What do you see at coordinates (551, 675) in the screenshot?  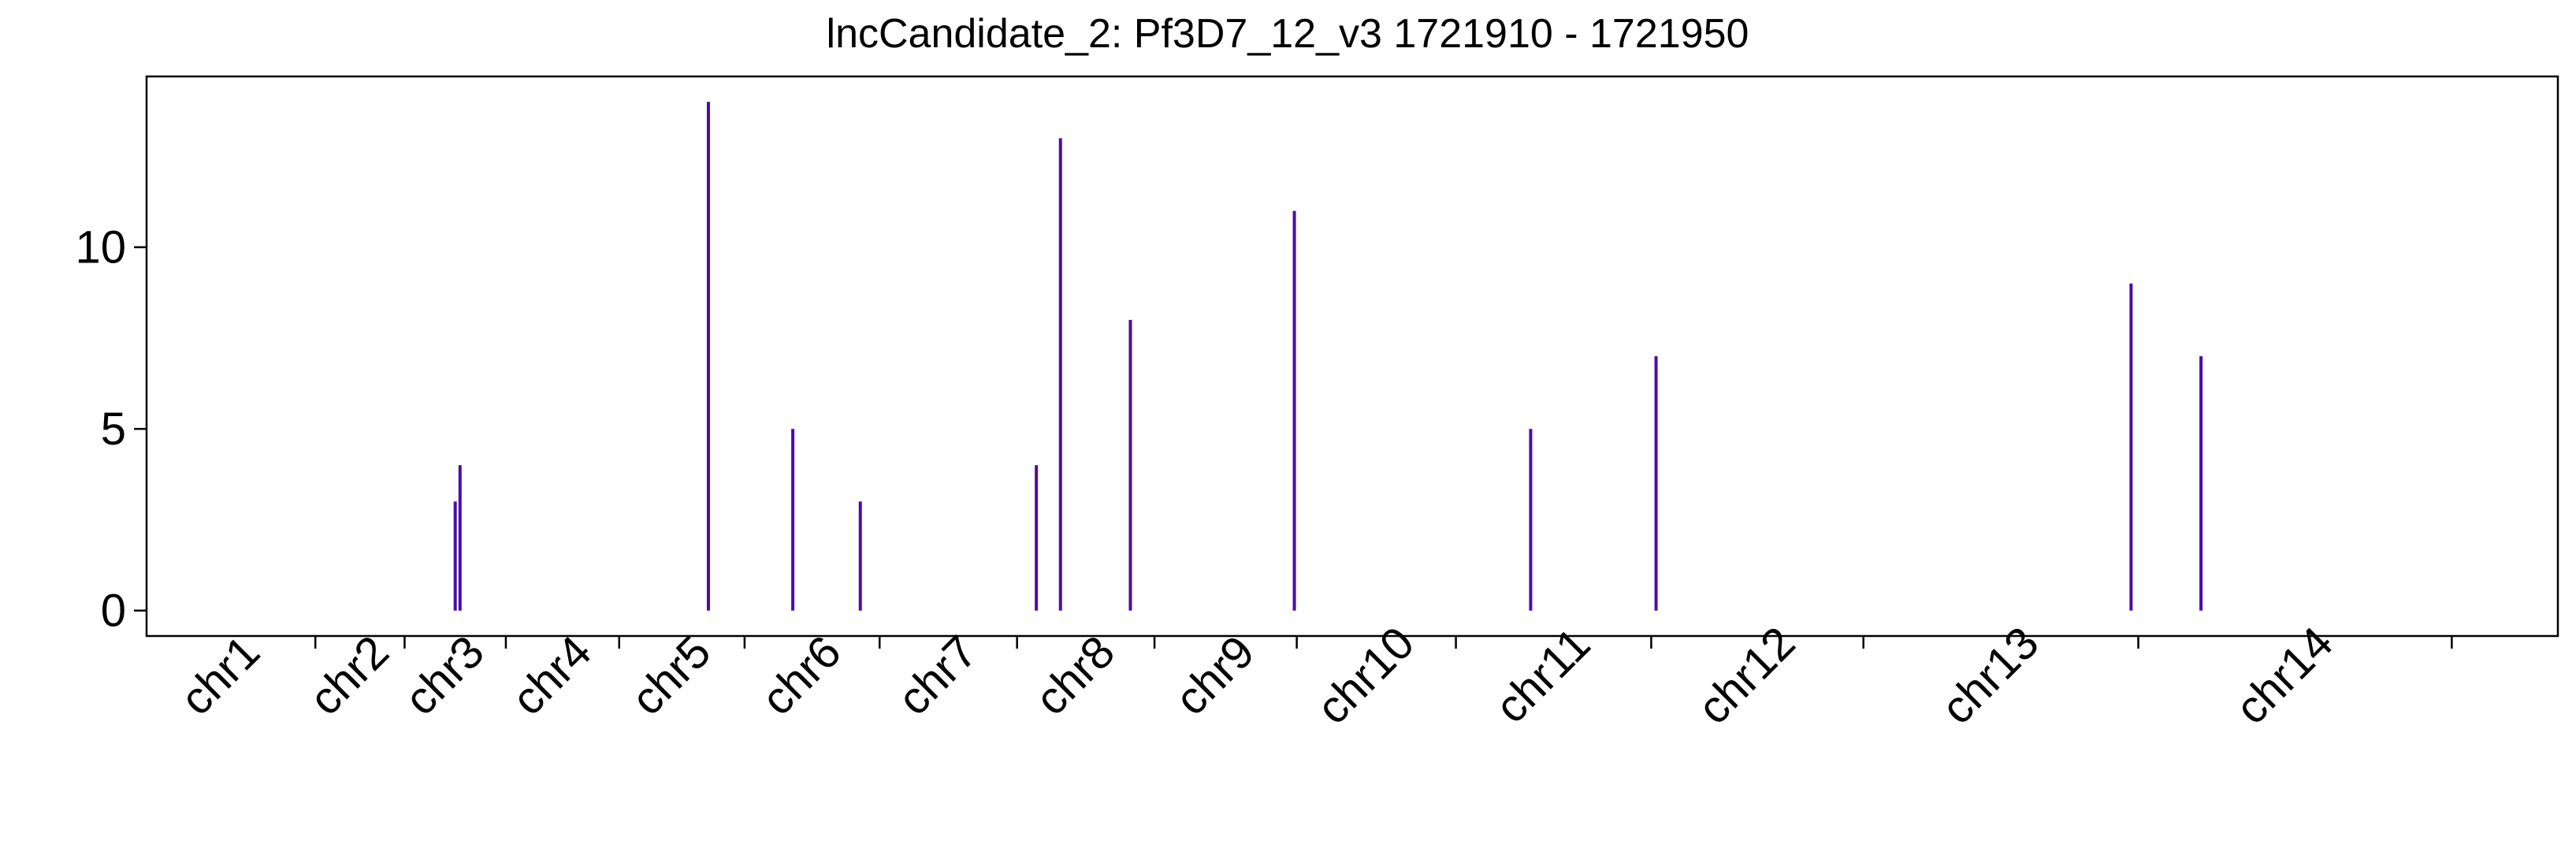 I see `x-tick-label: chr4` at bounding box center [551, 675].